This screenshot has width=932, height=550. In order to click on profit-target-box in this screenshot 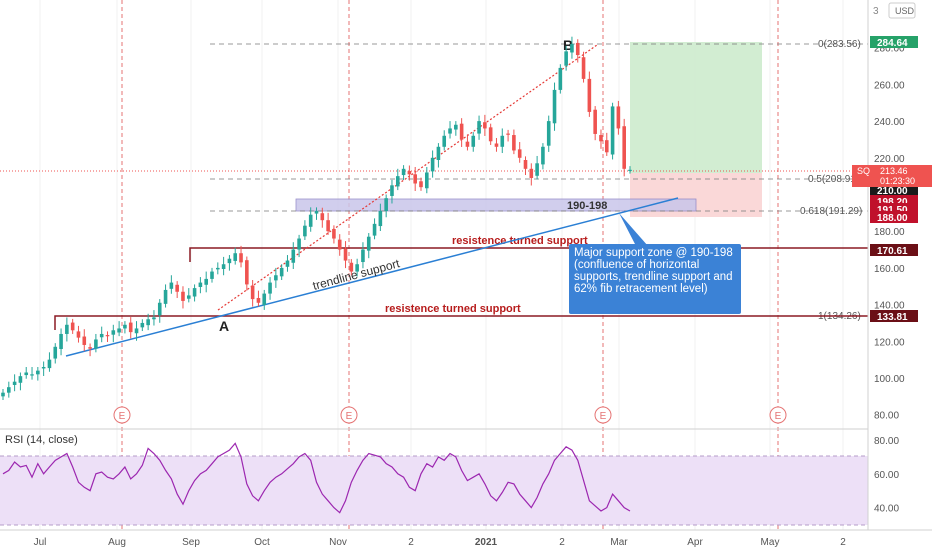, I will do `click(696, 107)`.